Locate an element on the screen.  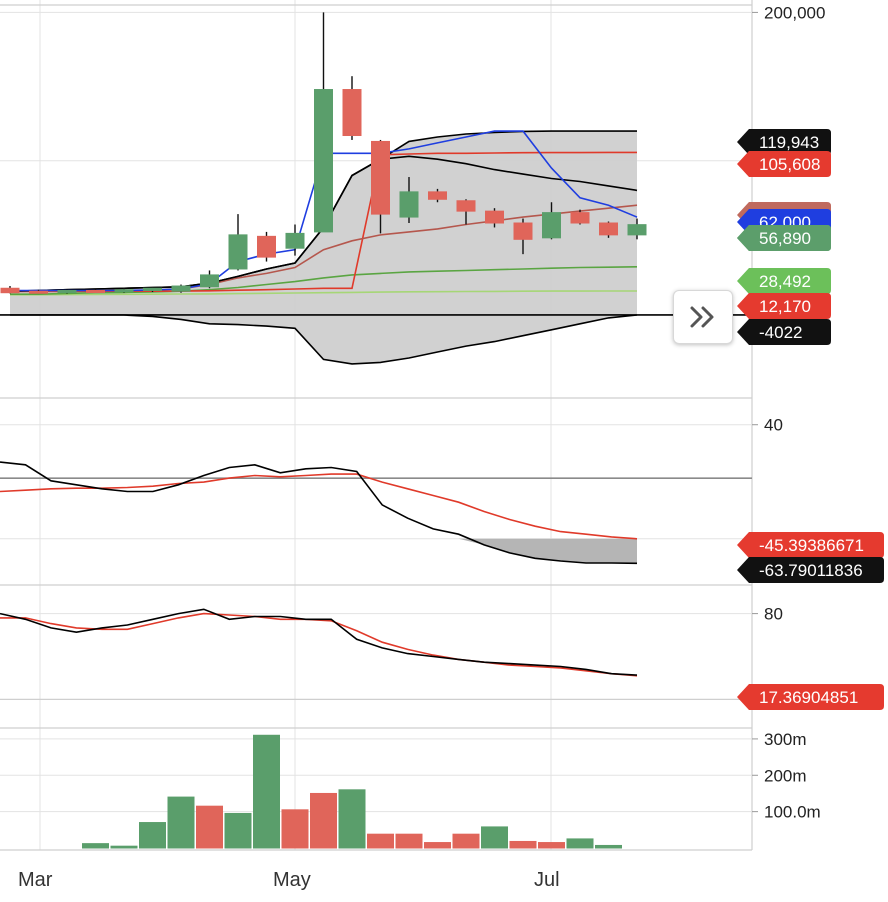
rsi-badge-0: 17.36904851 is located at coordinates (810, 697).